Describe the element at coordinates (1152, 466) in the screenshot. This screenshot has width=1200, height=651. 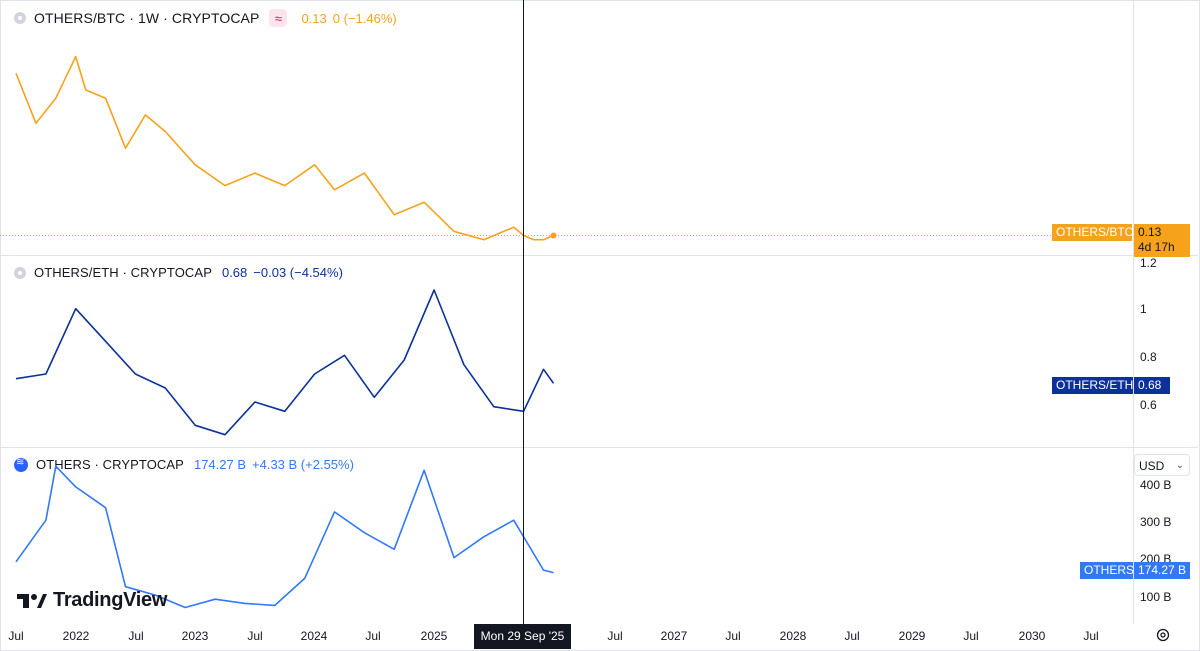
I see `currency-value: USD` at that location.